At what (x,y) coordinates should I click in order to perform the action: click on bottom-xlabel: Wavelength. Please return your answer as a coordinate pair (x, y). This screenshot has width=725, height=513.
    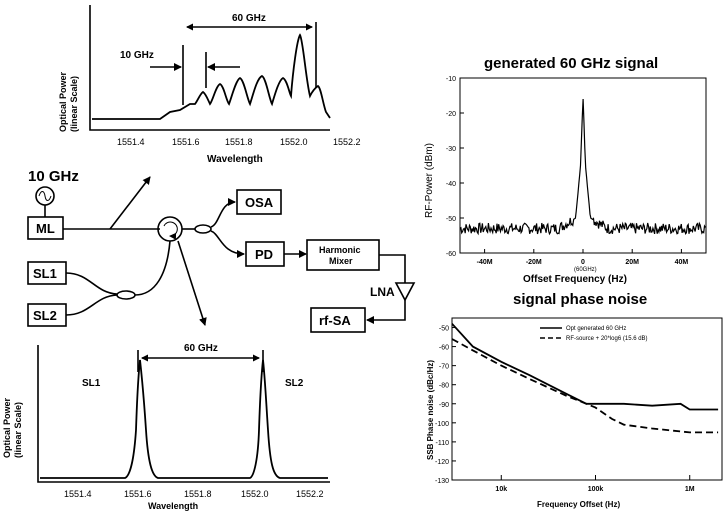
    Looking at the image, I should click on (173, 506).